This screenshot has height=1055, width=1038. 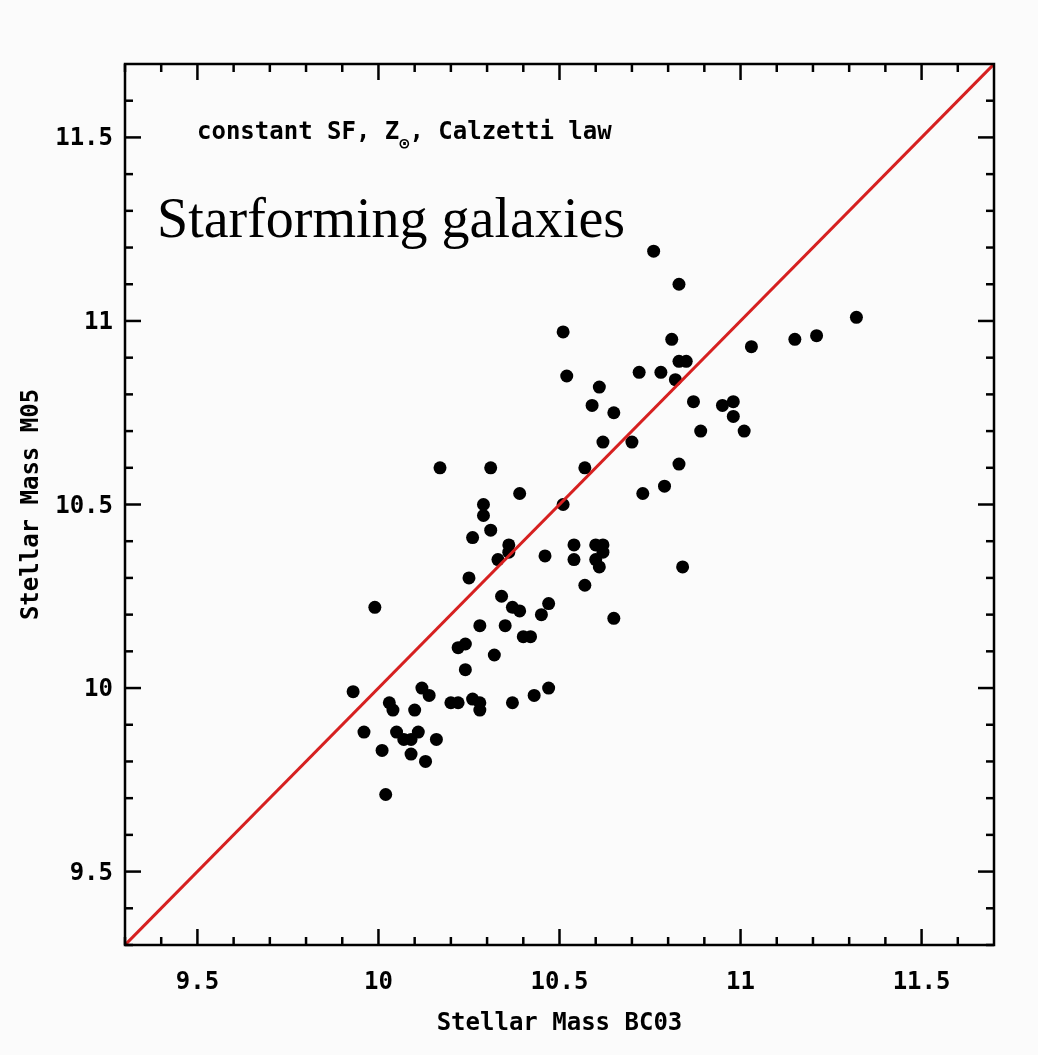 What do you see at coordinates (98, 688) in the screenshot?
I see `y-tick-label: 10` at bounding box center [98, 688].